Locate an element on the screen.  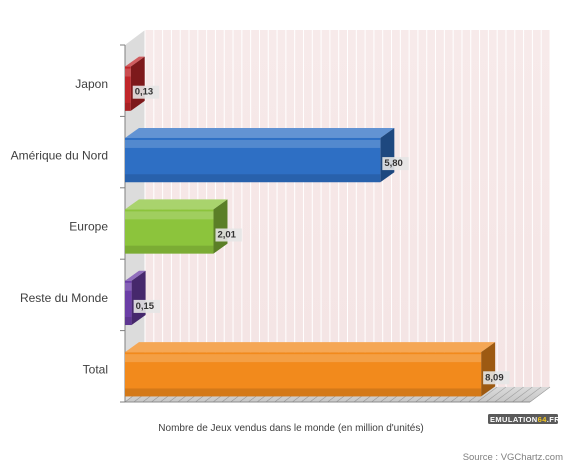
source-credit: Source : VGChartz.com is located at coordinates (513, 457).